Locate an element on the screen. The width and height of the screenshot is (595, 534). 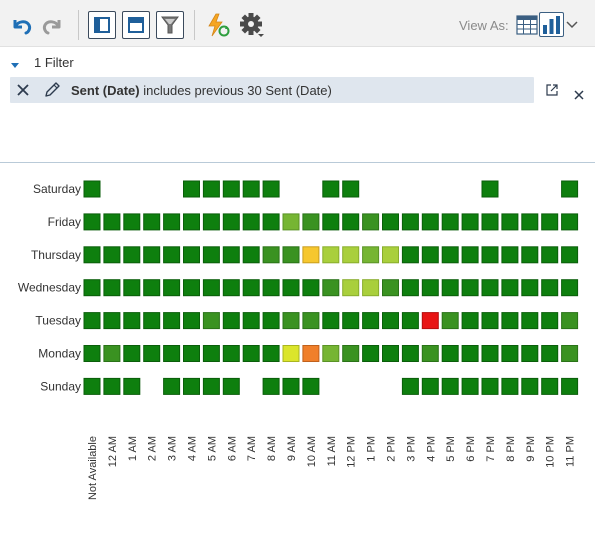
chart-view-icon is located at coordinates (551, 24).